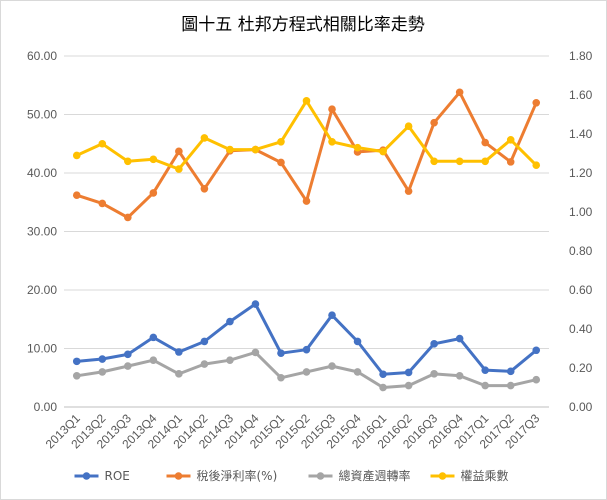 The height and width of the screenshot is (500, 607). What do you see at coordinates (581, 407) in the screenshot?
I see `right-y-tick-label: 0.00` at bounding box center [581, 407].